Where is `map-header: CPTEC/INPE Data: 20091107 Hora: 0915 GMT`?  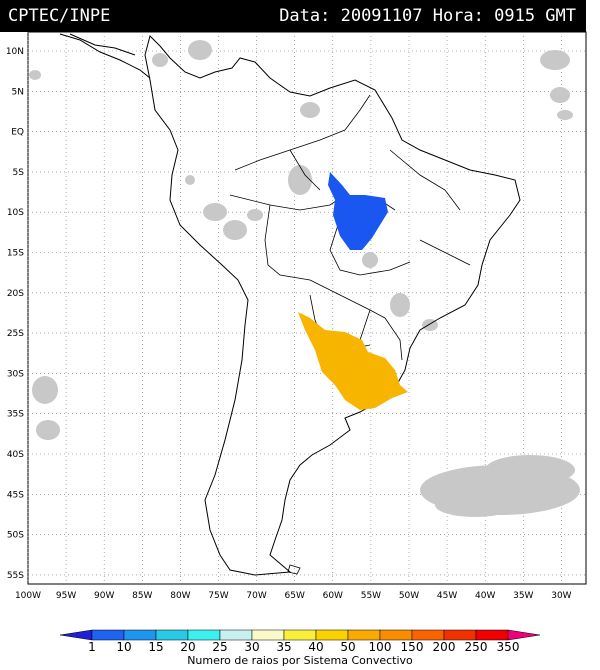 map-header: CPTEC/INPE Data: 20091107 Hora: 0915 GMT is located at coordinates (293, 16).